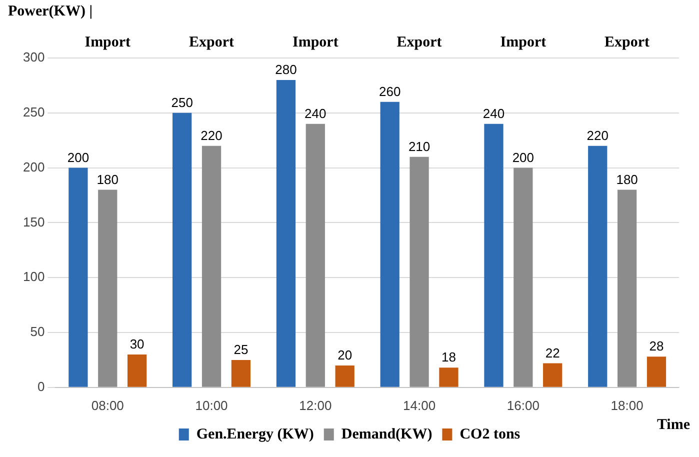 This screenshot has width=699, height=457. I want to click on y-tick-label: 0, so click(41, 386).